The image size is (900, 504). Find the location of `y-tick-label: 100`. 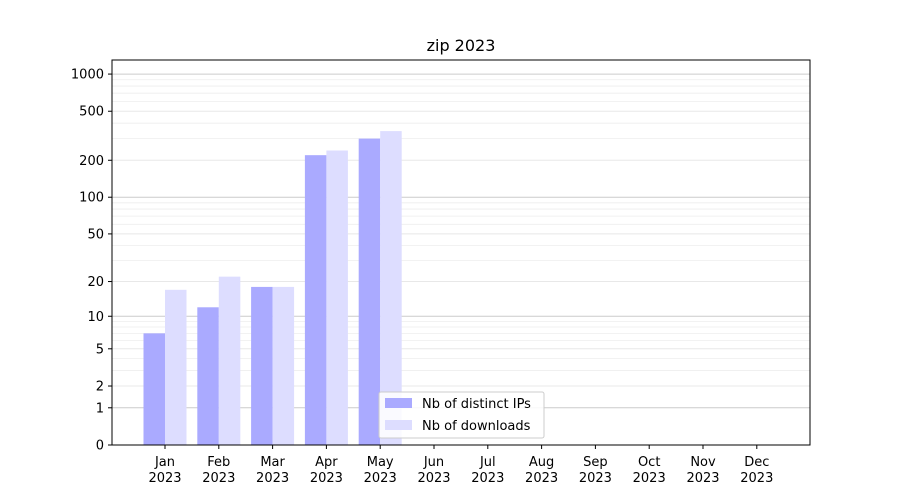

y-tick-label: 100 is located at coordinates (91, 198).